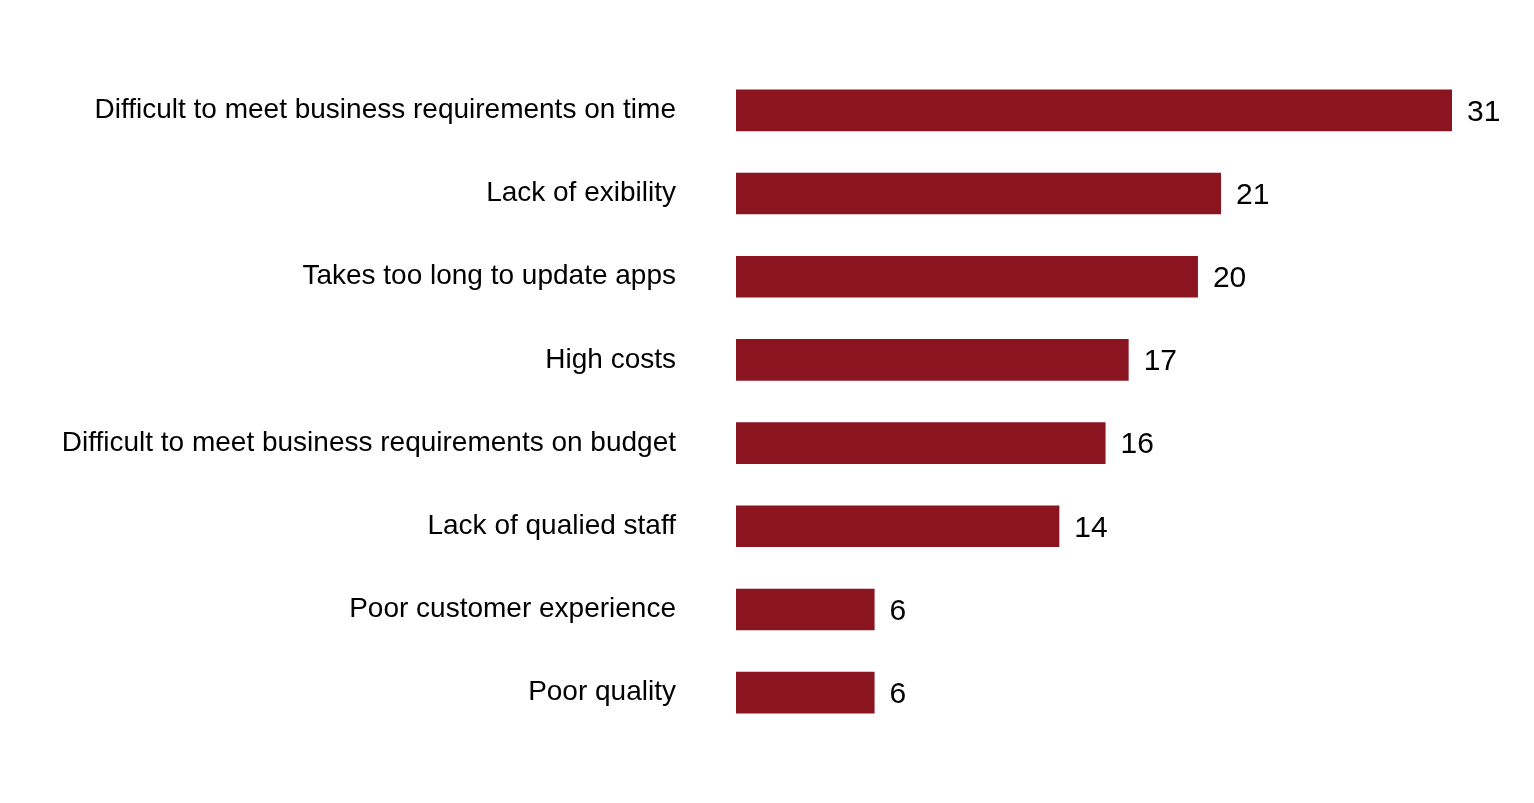 The image size is (1534, 803). What do you see at coordinates (1137, 443) in the screenshot?
I see `data-label: 16` at bounding box center [1137, 443].